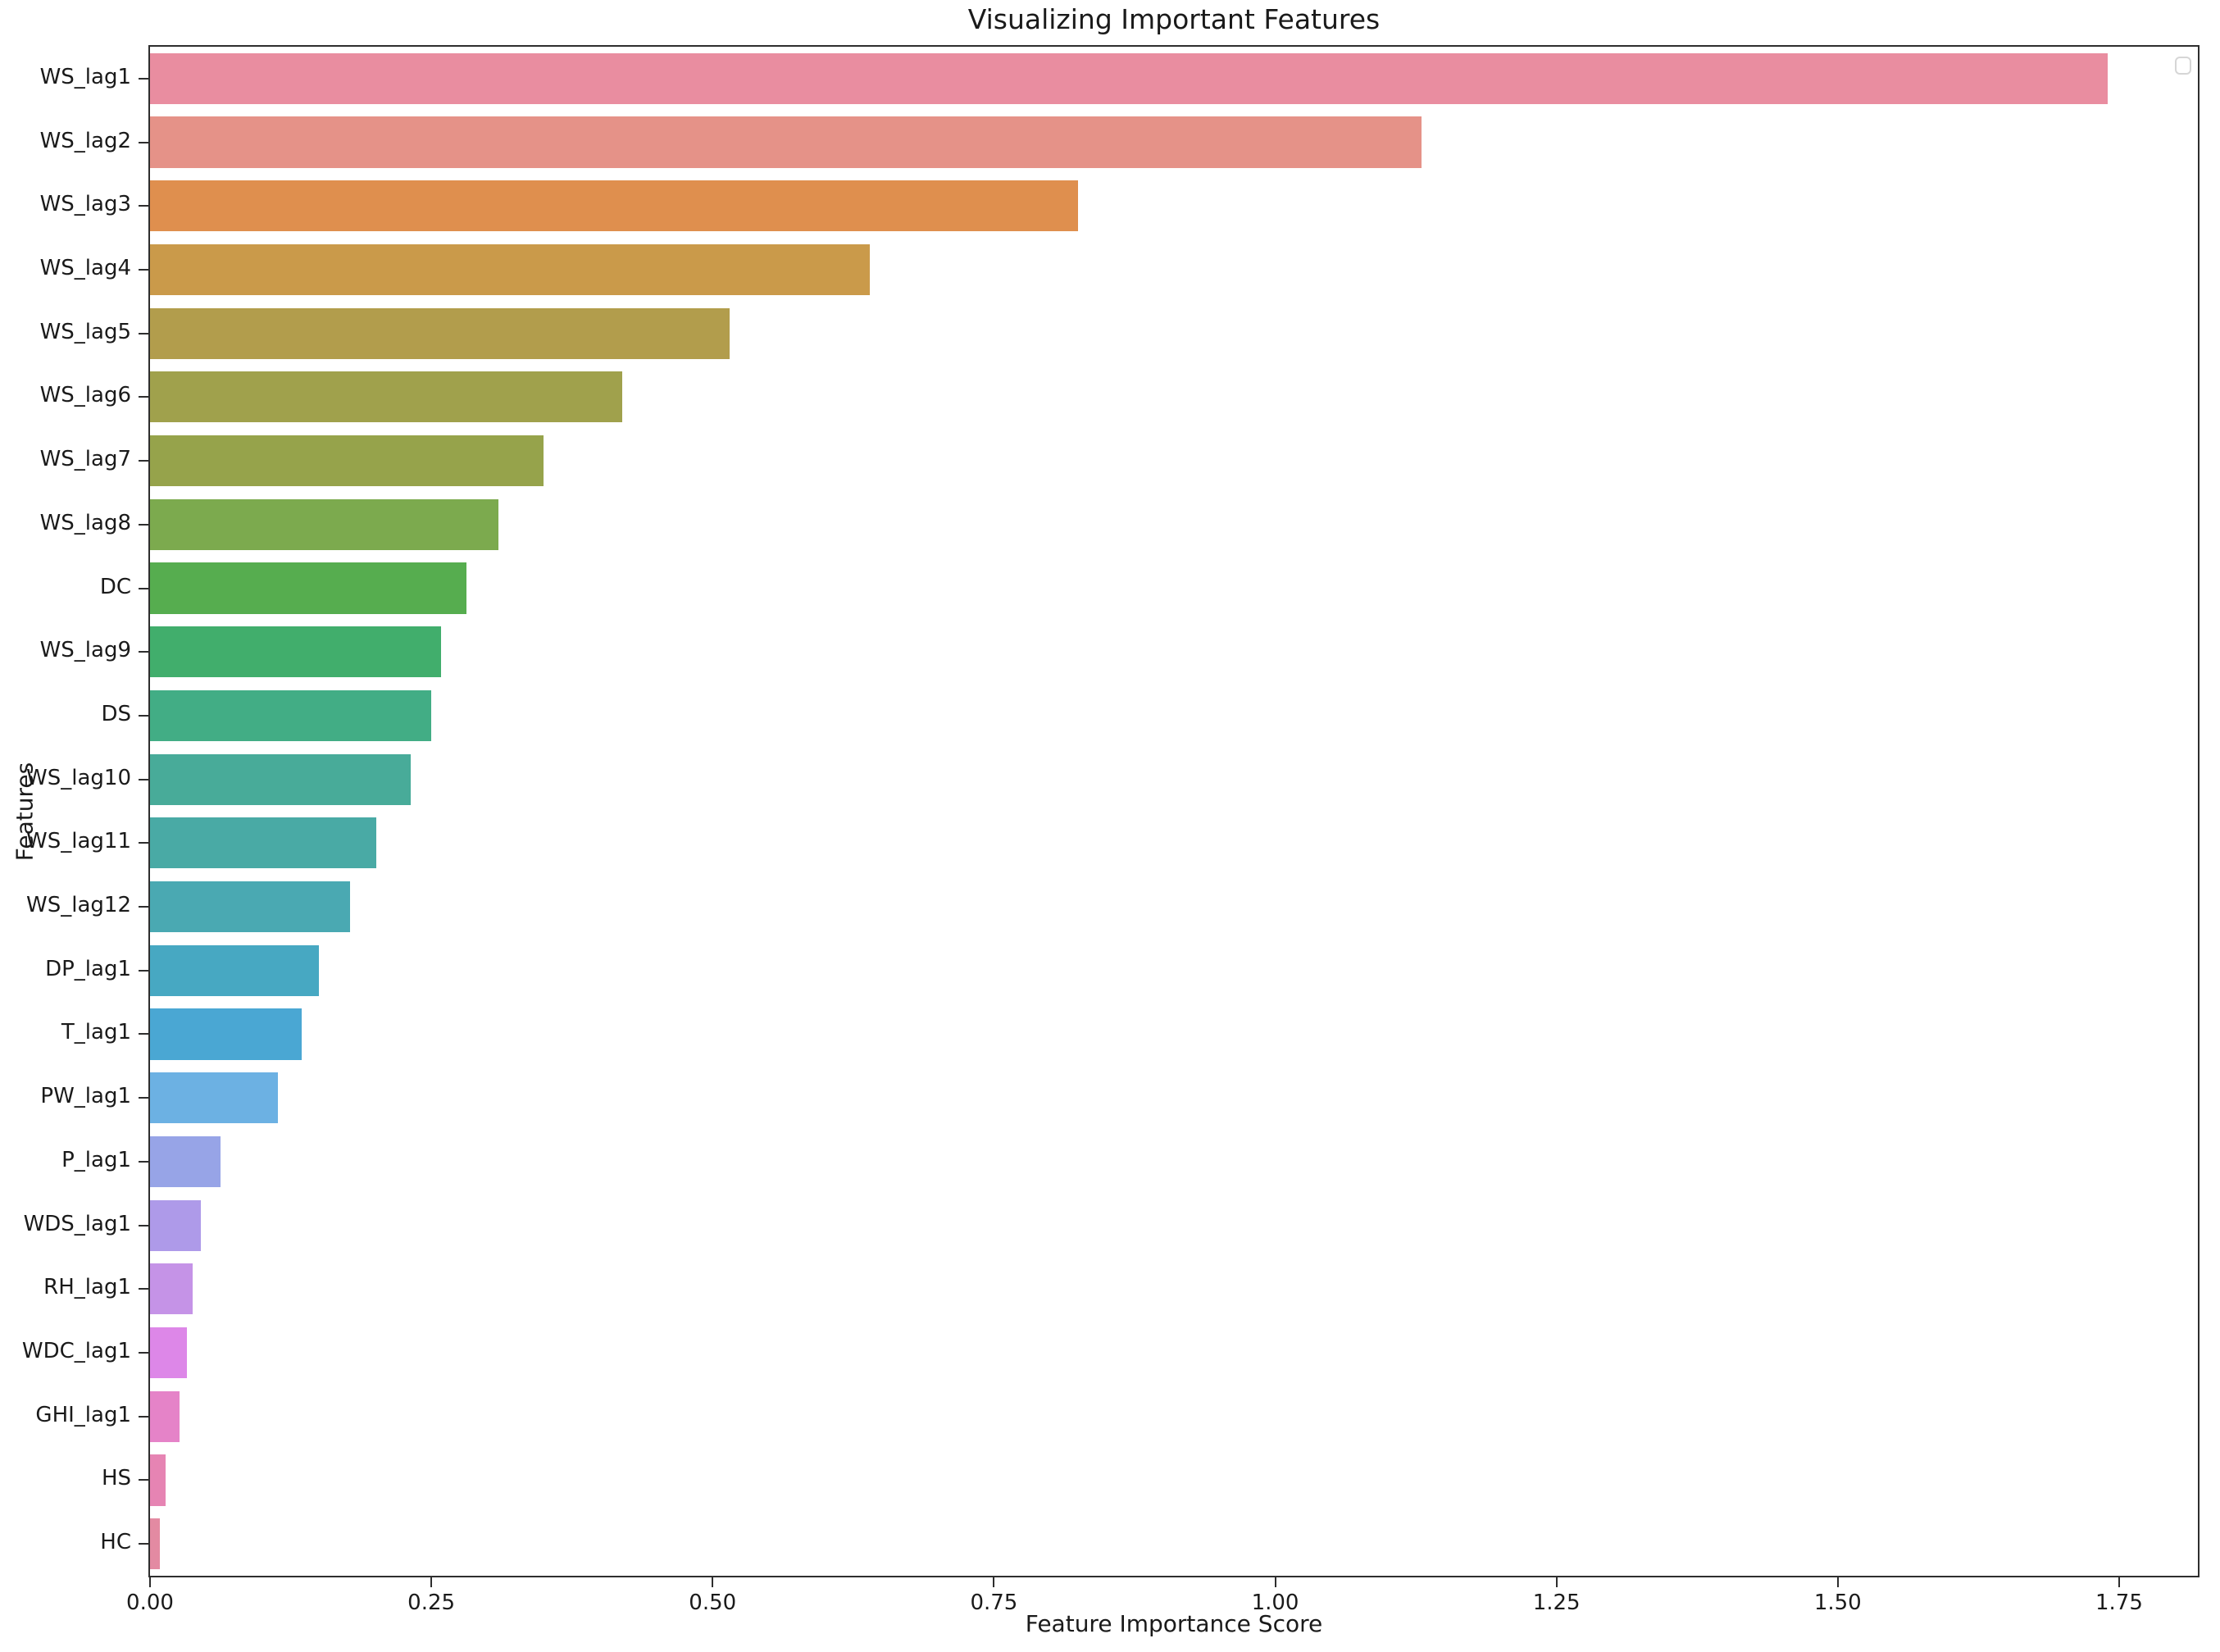  What do you see at coordinates (78, 906) in the screenshot?
I see `y-tick-label: WS_lag12` at bounding box center [78, 906].